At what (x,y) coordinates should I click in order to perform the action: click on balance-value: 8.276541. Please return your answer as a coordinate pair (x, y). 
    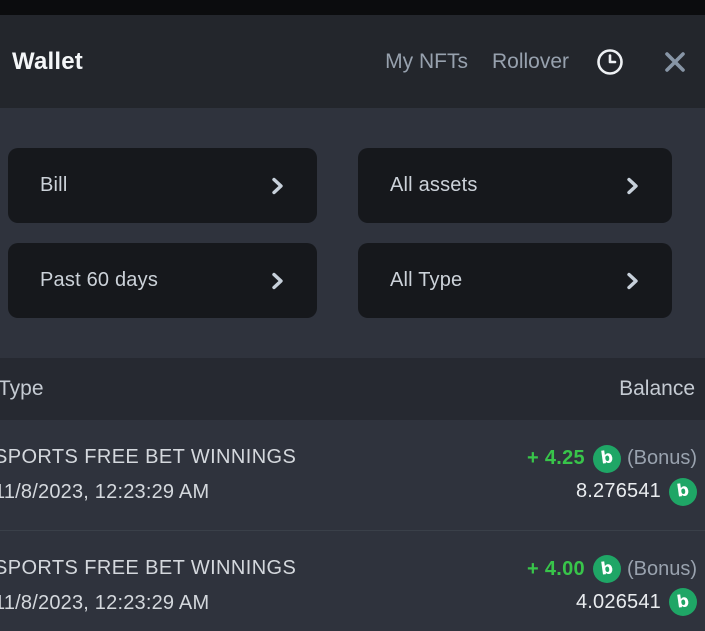
    Looking at the image, I should click on (618, 491).